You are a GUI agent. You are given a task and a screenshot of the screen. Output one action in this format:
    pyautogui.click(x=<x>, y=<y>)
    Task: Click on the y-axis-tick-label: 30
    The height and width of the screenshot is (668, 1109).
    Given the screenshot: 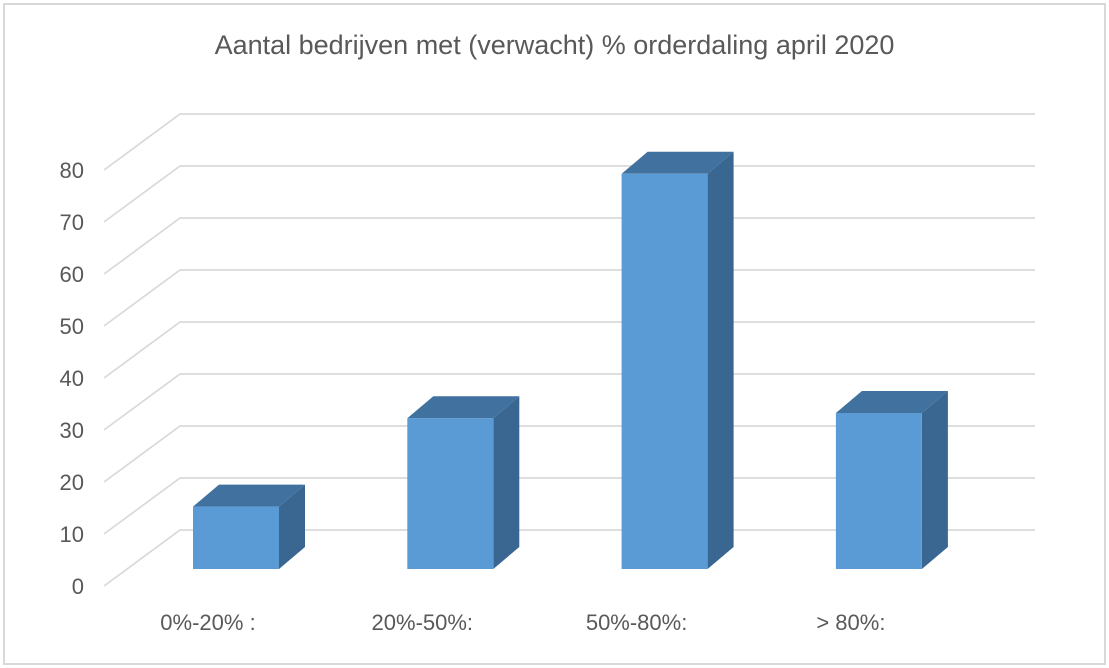 What is the action you would take?
    pyautogui.click(x=72, y=430)
    